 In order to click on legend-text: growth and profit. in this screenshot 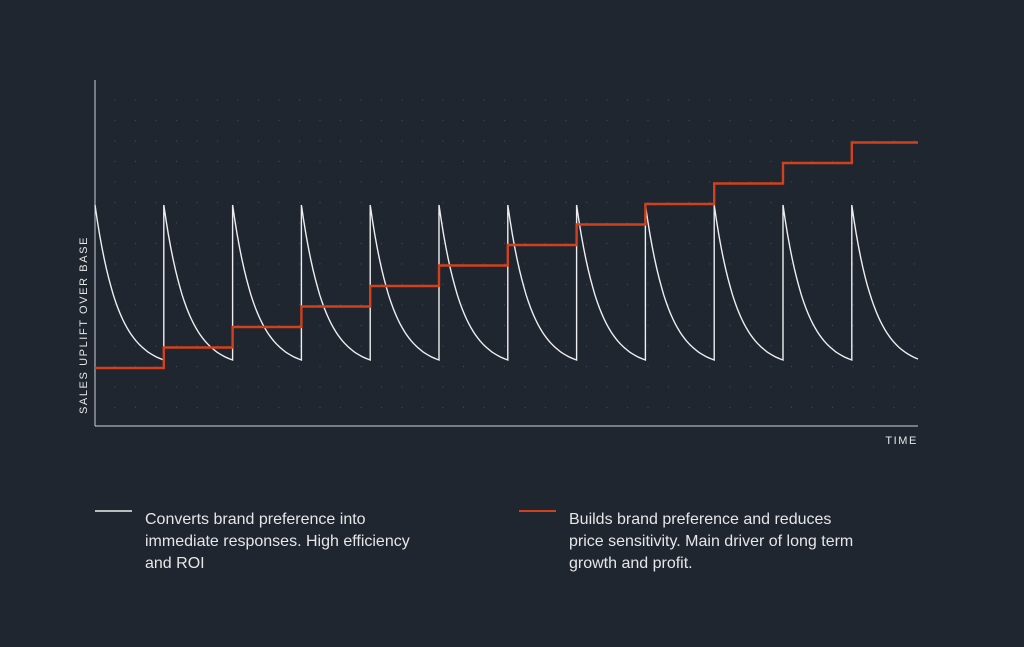, I will do `click(631, 563)`.